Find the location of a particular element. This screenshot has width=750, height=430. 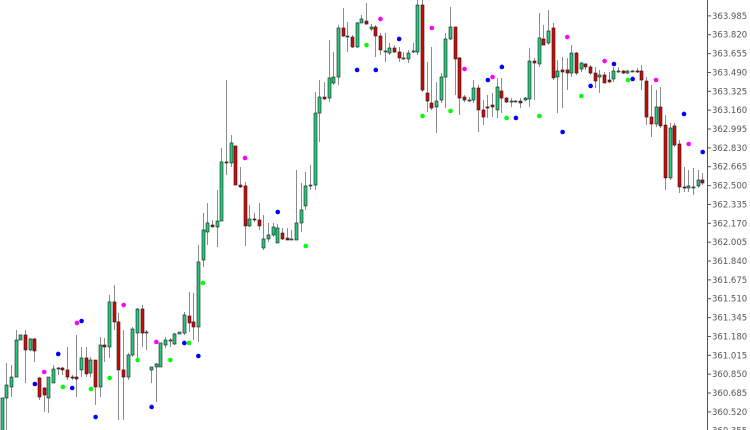

y-tick-label: 360.520 is located at coordinates (729, 413).